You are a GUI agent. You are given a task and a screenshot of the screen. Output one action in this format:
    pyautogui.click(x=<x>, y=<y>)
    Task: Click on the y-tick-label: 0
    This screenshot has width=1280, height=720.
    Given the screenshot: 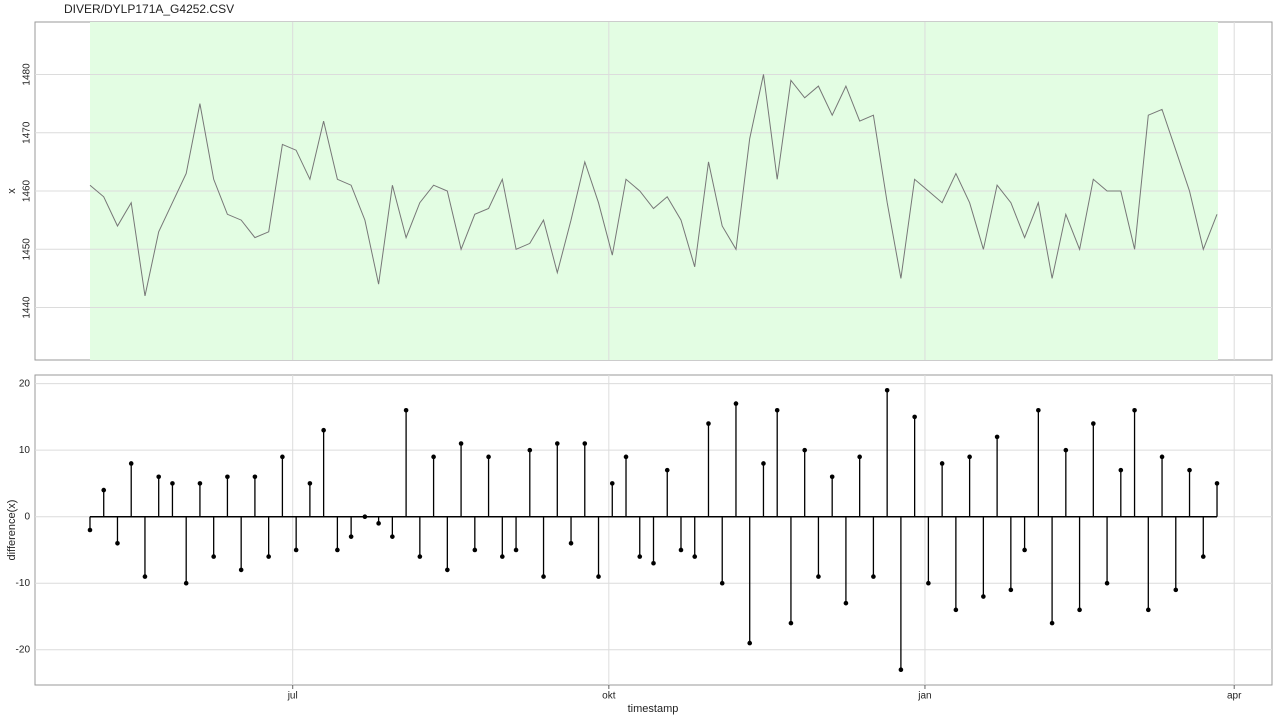 What is the action you would take?
    pyautogui.click(x=27, y=516)
    